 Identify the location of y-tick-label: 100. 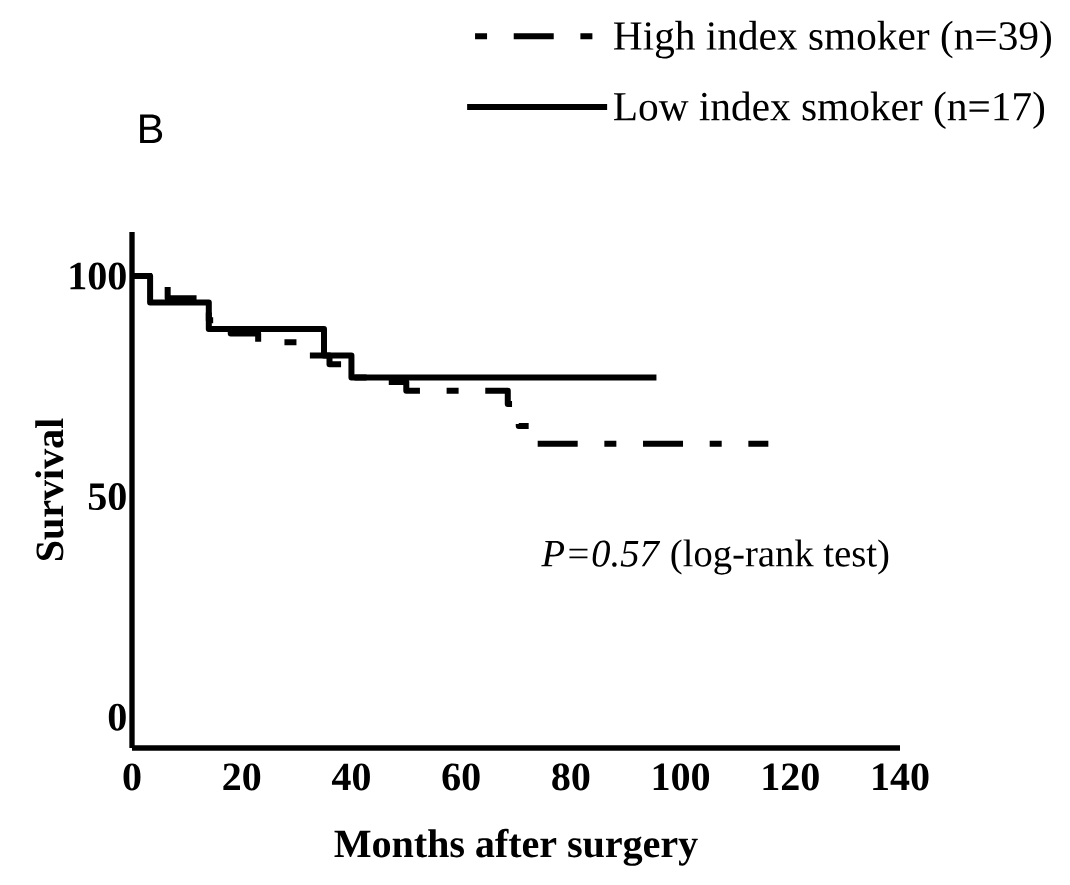
(98, 276).